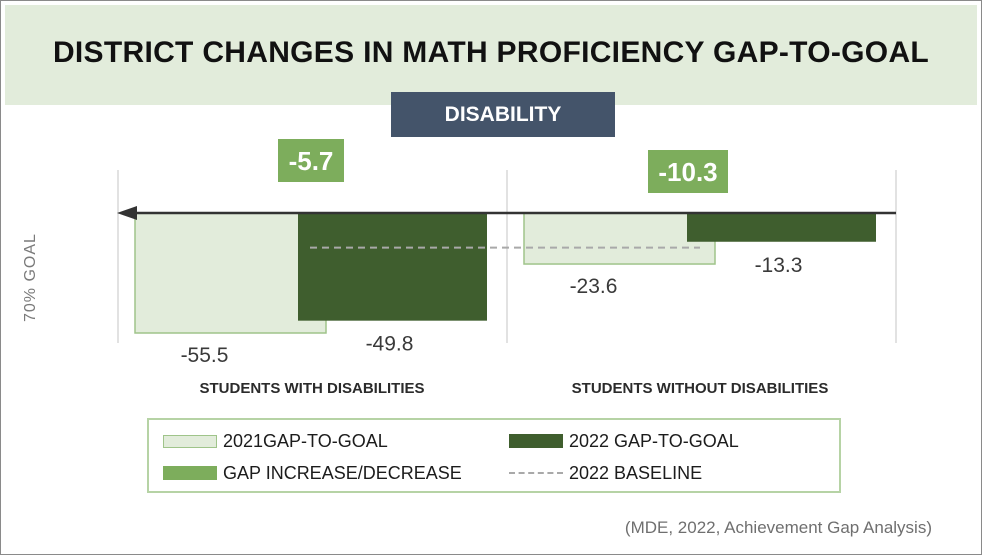 The height and width of the screenshot is (555, 982). What do you see at coordinates (654, 440) in the screenshot?
I see `legend-label-2022: 2022 GAP-TO-GOAL` at bounding box center [654, 440].